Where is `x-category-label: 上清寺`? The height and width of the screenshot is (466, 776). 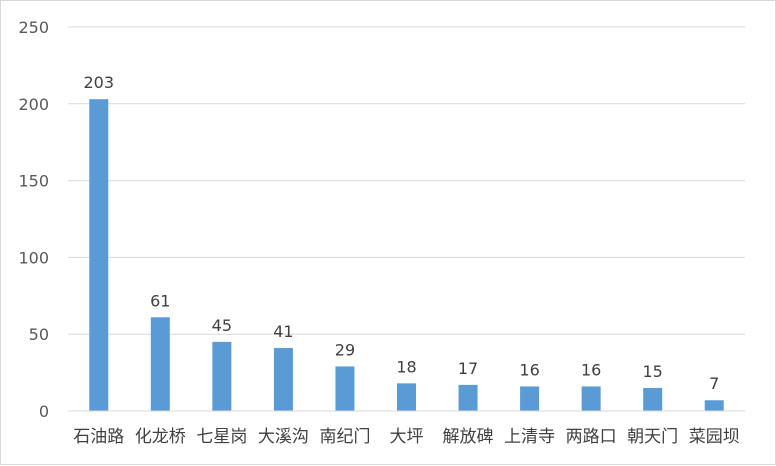 x-category-label: 上清寺 is located at coordinates (529, 437).